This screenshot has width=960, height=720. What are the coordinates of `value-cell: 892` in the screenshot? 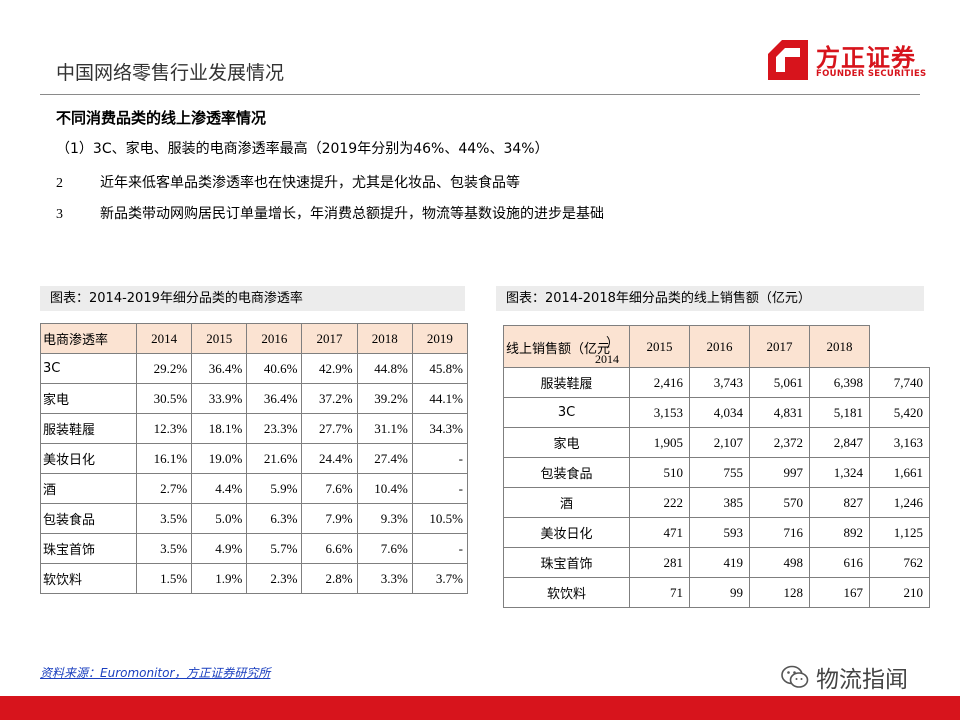 It's located at (839, 532).